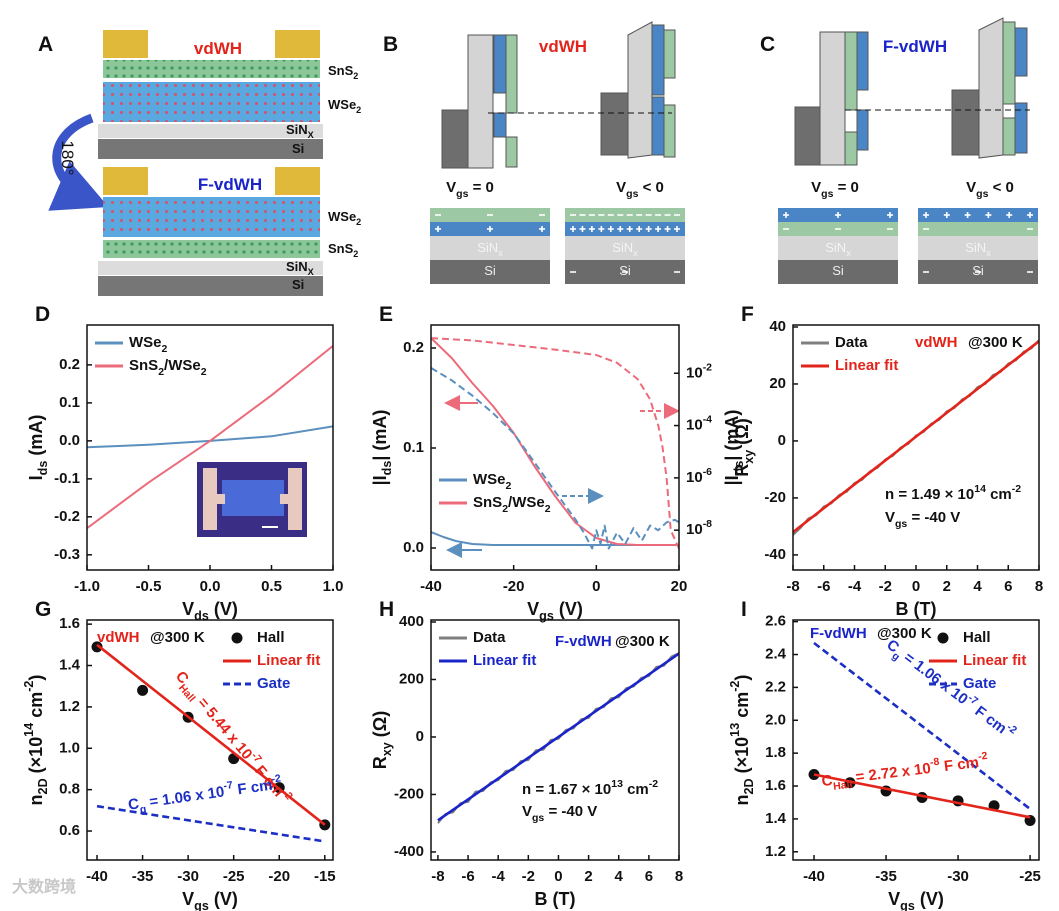  I want to click on y-tick-label: 0.1, so click(413, 447).